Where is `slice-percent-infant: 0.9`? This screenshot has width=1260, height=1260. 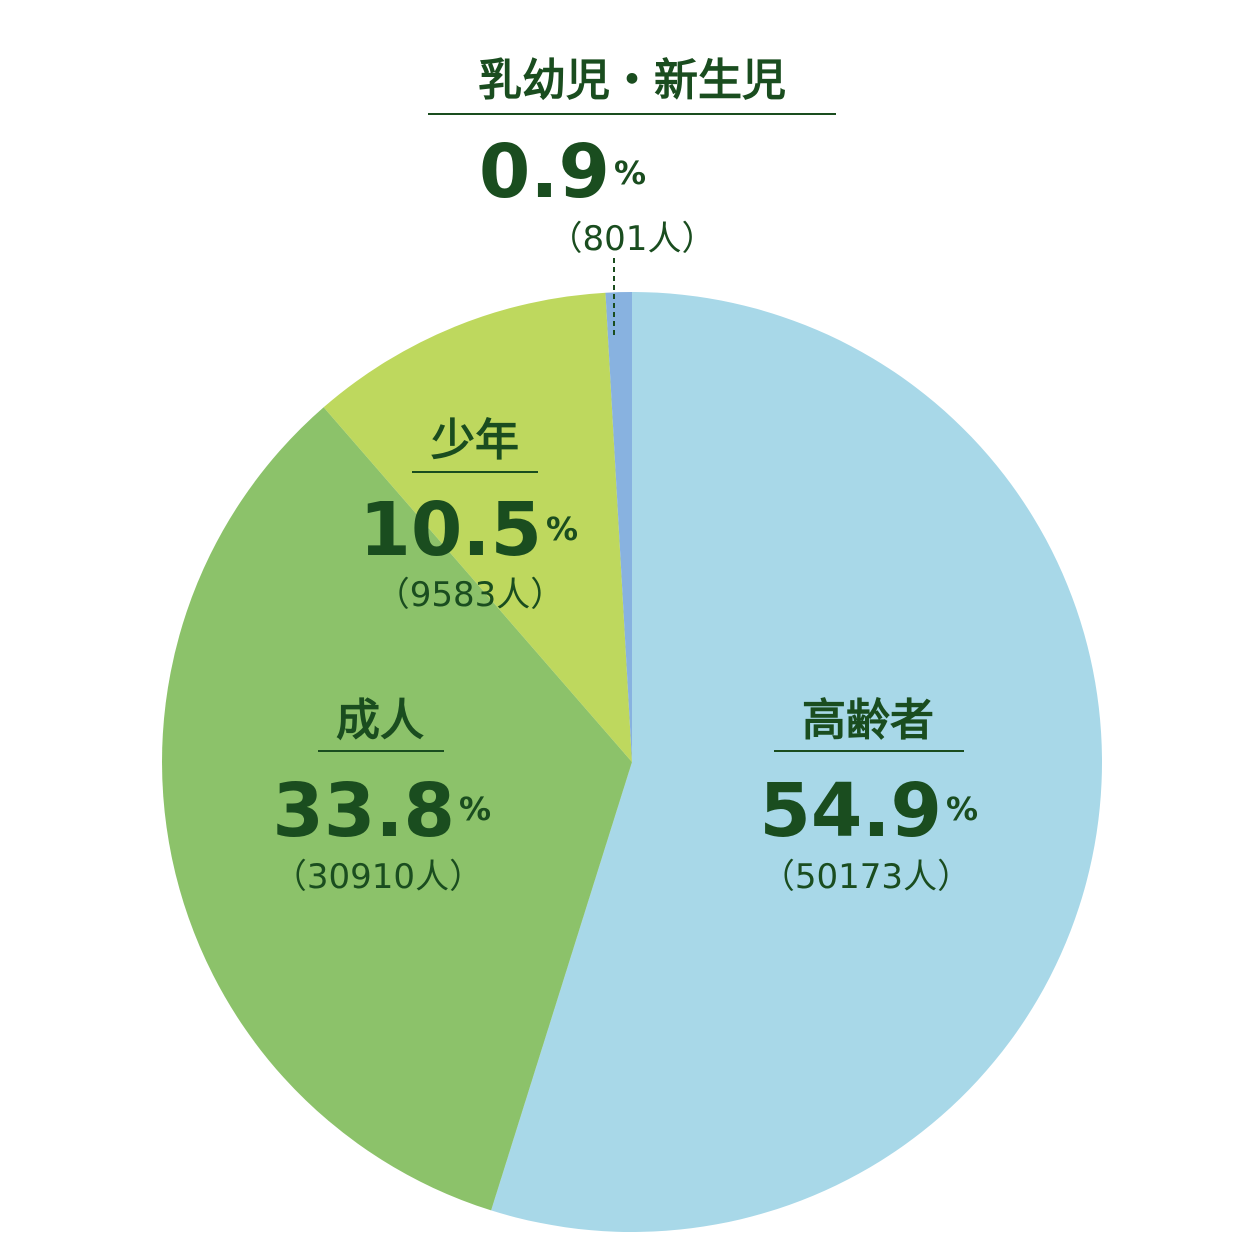
slice-percent-infant: 0.9 is located at coordinates (544, 172).